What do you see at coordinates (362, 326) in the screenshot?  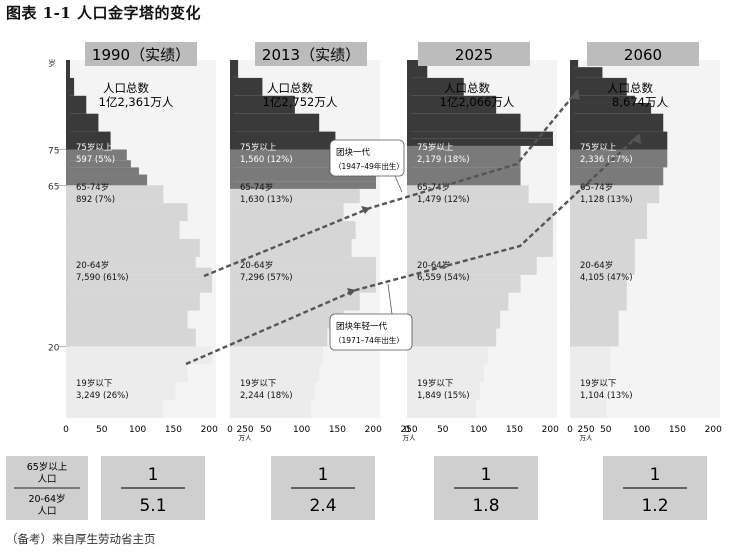 I see `boomer-jr-callout-line1: 团块年轻一代` at bounding box center [362, 326].